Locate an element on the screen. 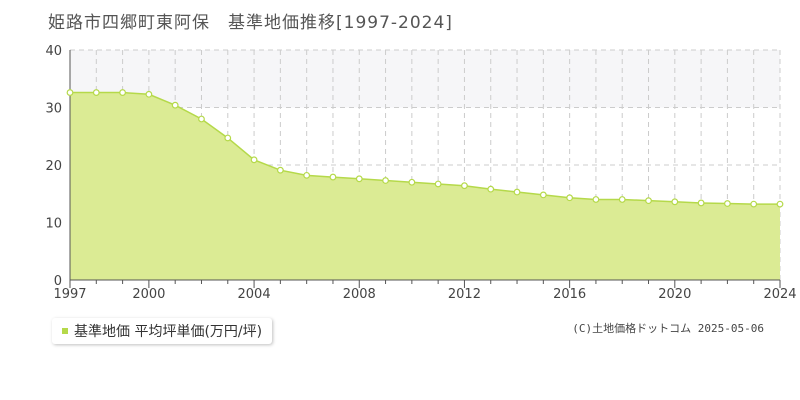 This screenshot has width=800, height=400. data-point-2004 is located at coordinates (254, 160).